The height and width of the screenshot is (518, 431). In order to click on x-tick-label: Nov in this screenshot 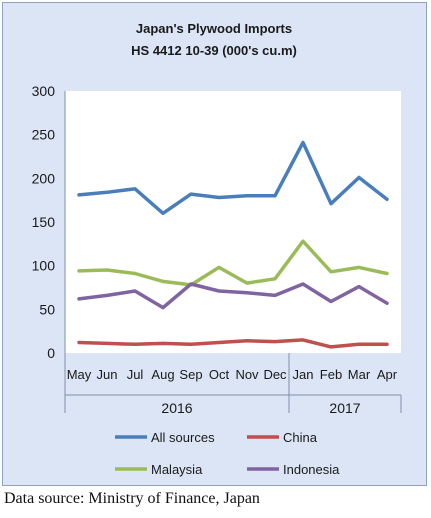, I will do `click(247, 374)`.